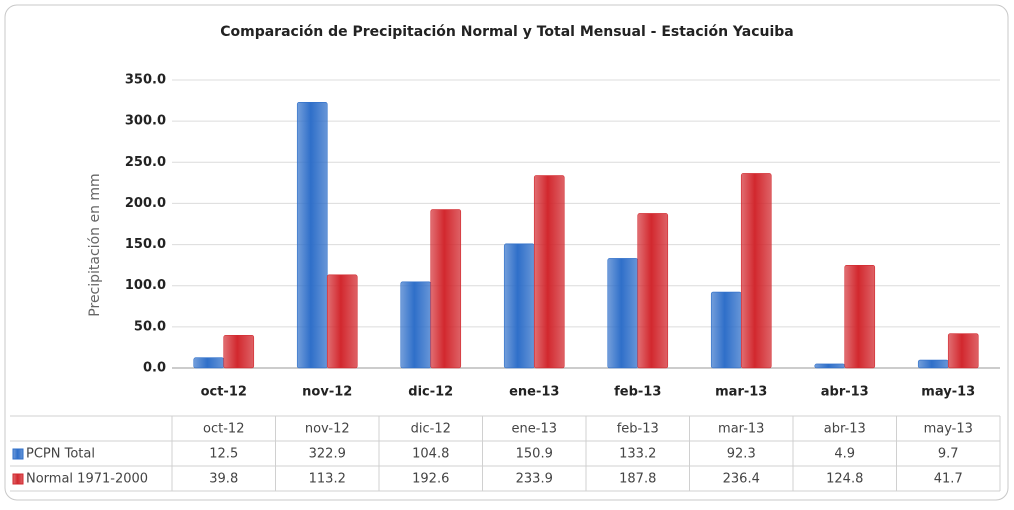 The width and height of the screenshot is (1014, 510). What do you see at coordinates (741, 392) in the screenshot?
I see `x-tick-label: mar-13` at bounding box center [741, 392].